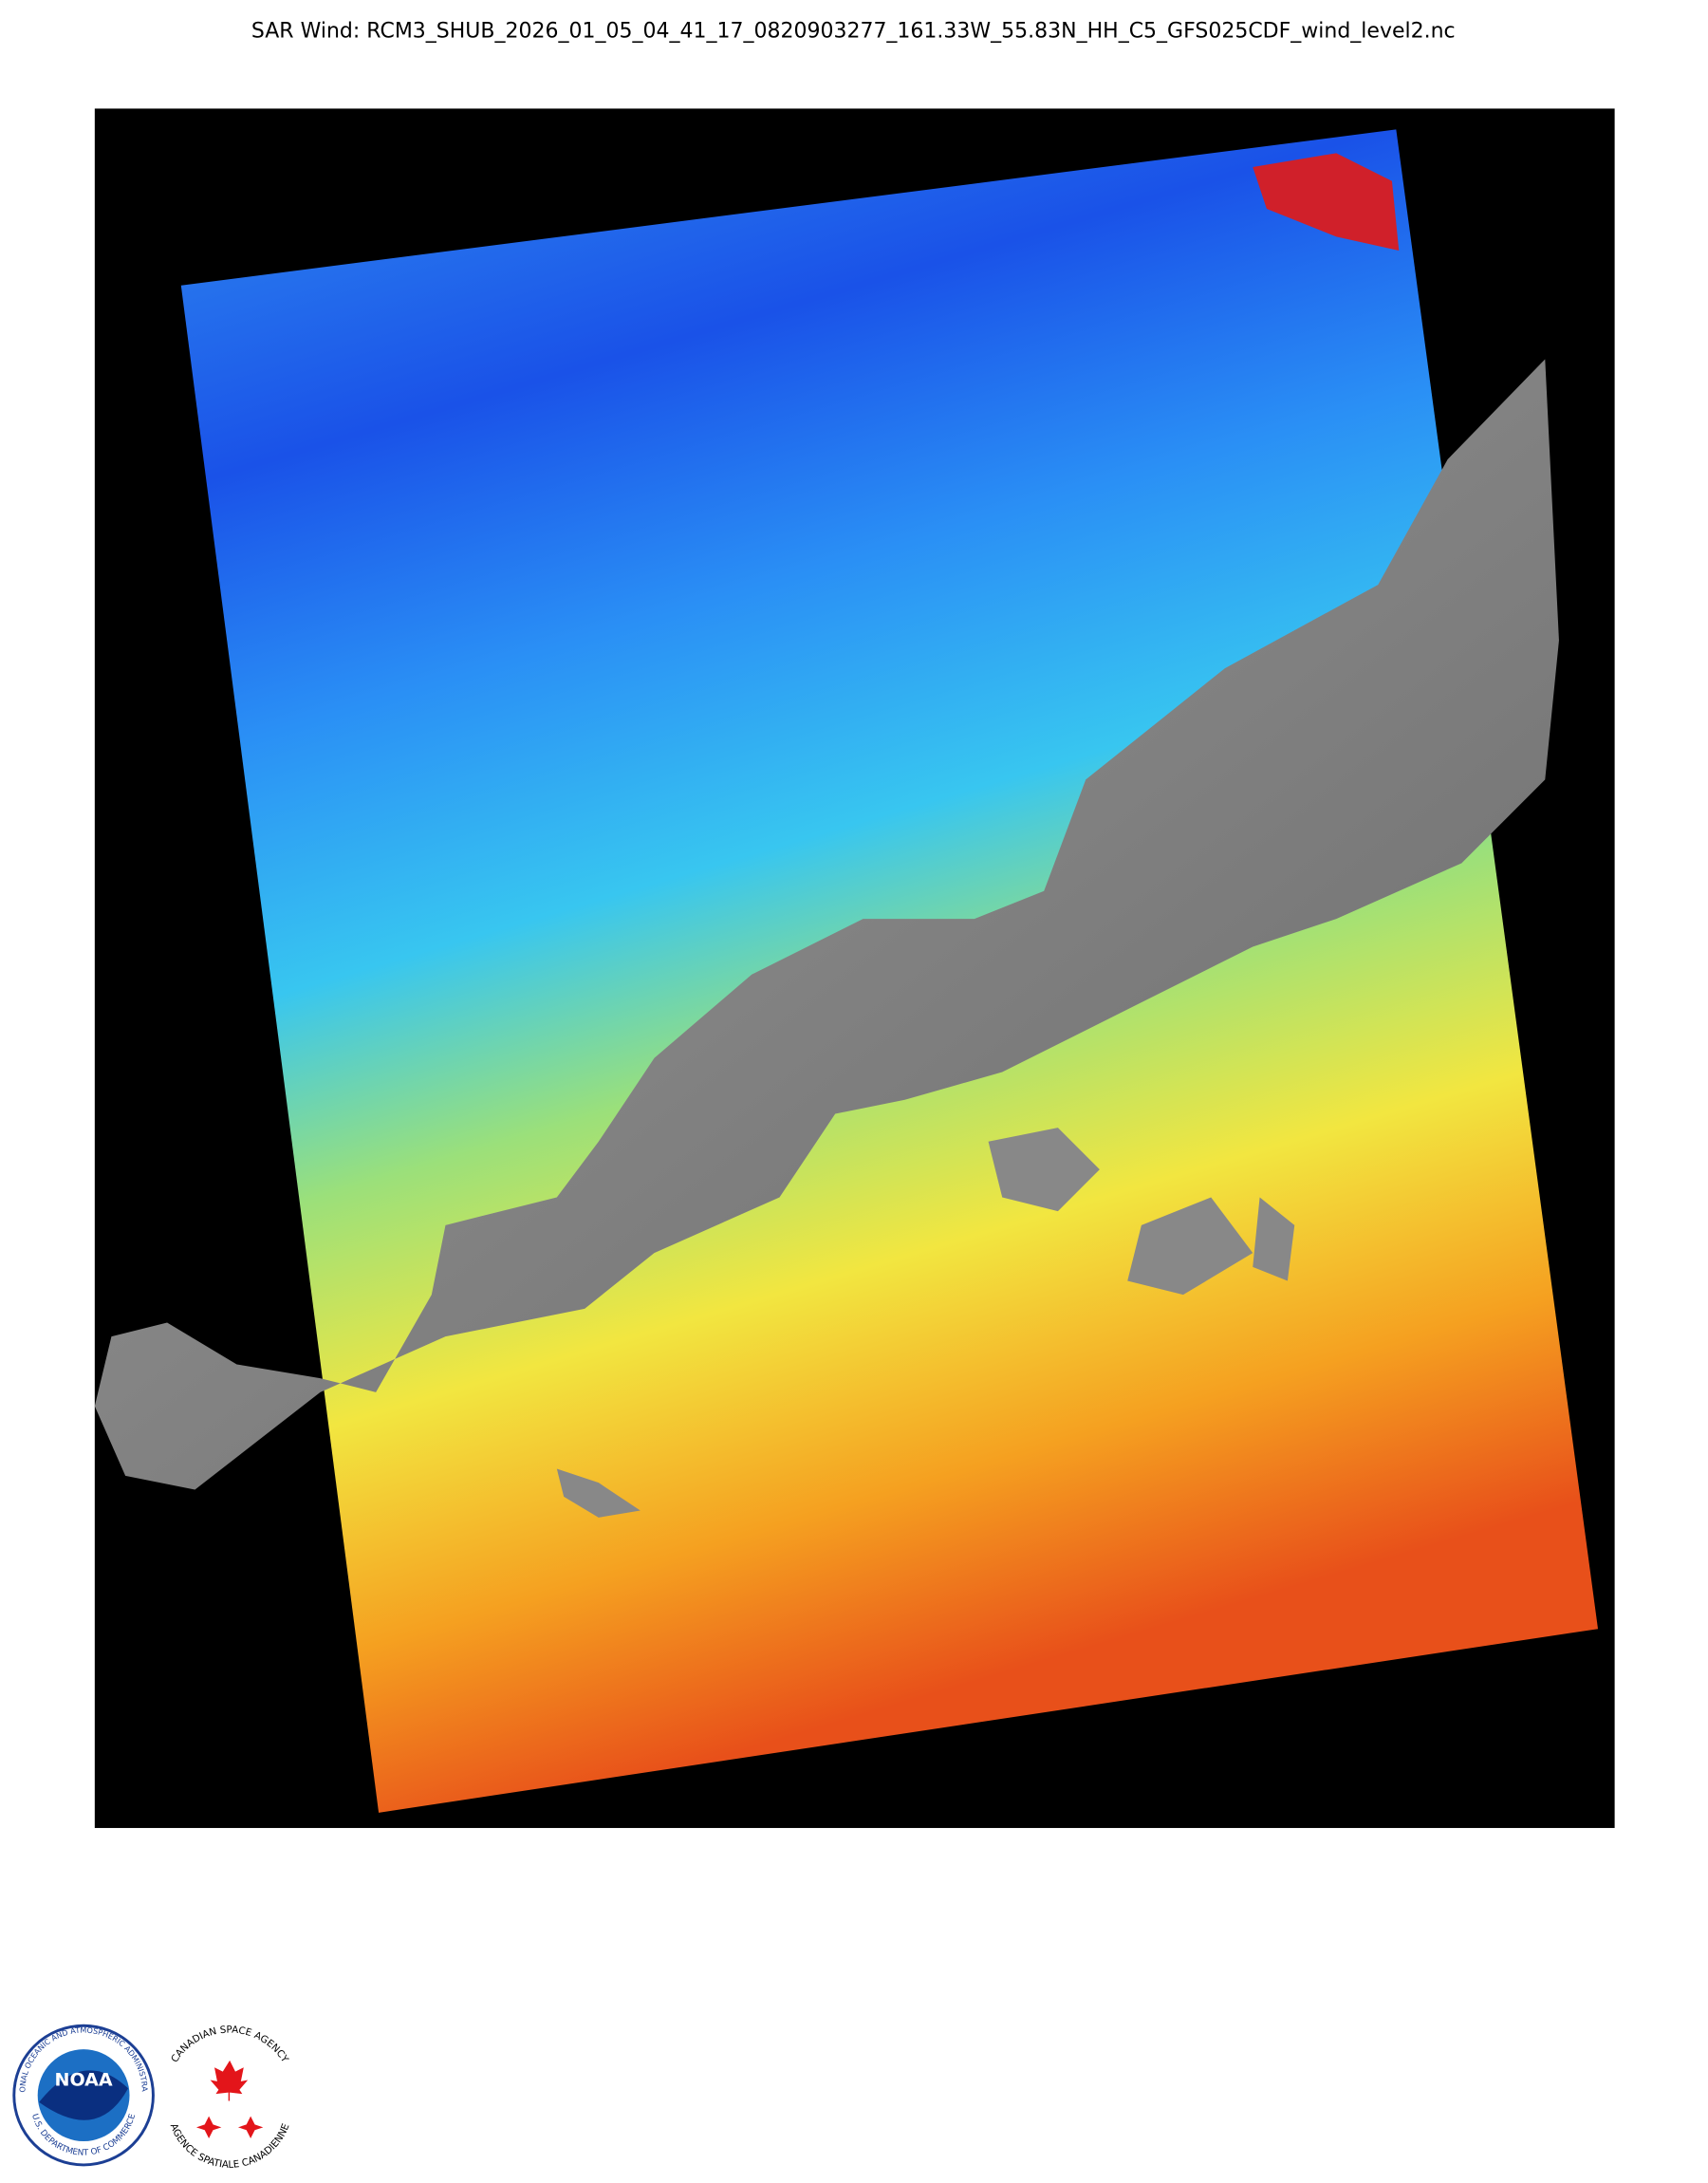 This screenshot has height=2183, width=1708. What do you see at coordinates (230, 2127) in the screenshot?
I see `stars` at bounding box center [230, 2127].